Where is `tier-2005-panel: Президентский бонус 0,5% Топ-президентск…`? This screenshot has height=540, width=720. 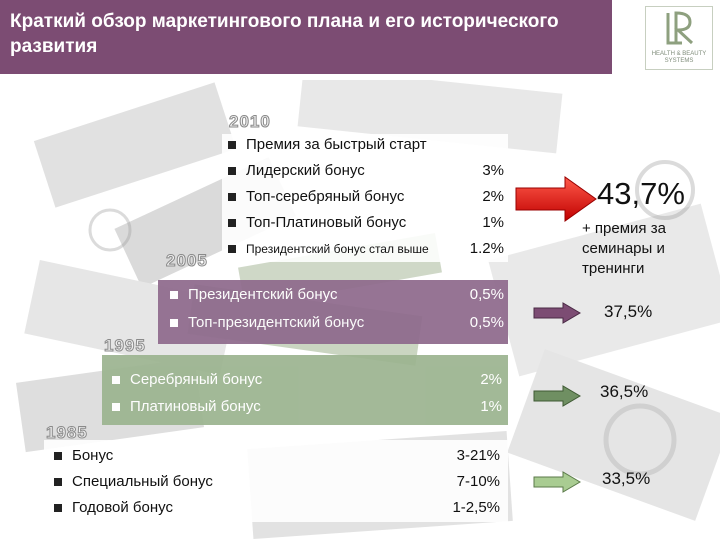
tier-2005-panel: Президентский бонус 0,5% Топ-президентск… is located at coordinates (333, 312).